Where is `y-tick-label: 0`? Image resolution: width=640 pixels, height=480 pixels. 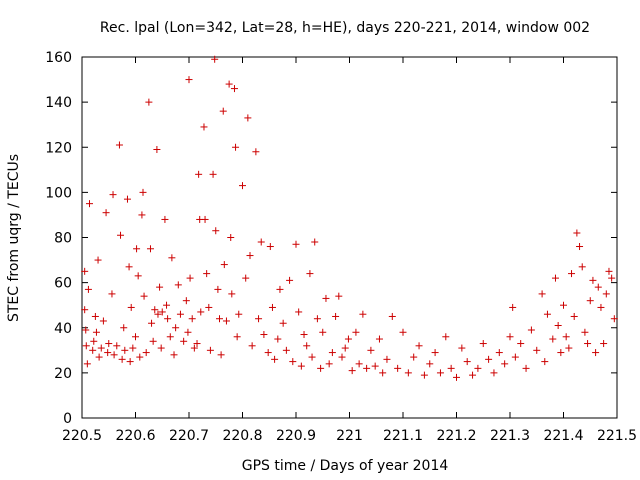 y-tick-label: 0 is located at coordinates (67, 419).